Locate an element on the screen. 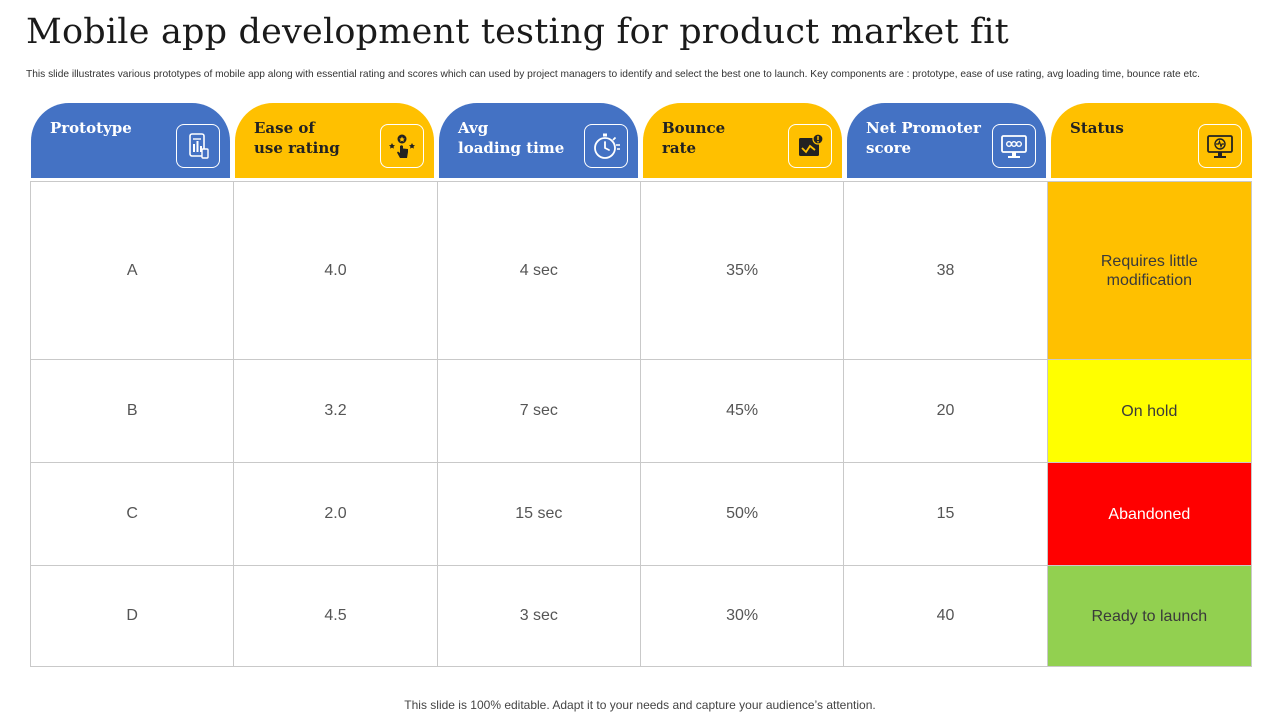 This screenshot has height=720, width=1280. header-label: Net Promoter score is located at coordinates (923, 138).